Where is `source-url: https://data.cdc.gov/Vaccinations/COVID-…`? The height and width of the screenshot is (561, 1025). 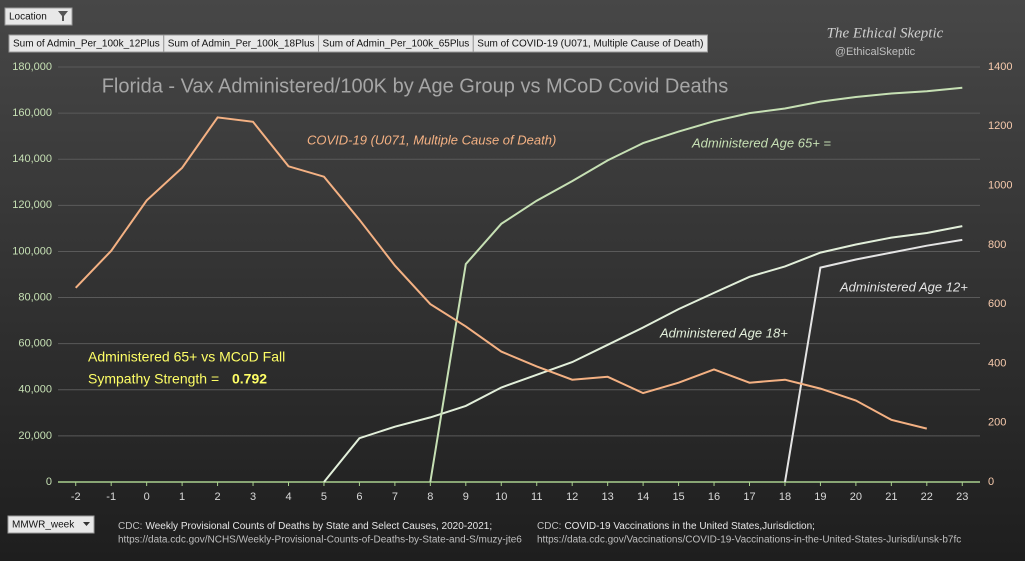
source-url: https://data.cdc.gov/Vaccinations/COVID-… is located at coordinates (749, 540).